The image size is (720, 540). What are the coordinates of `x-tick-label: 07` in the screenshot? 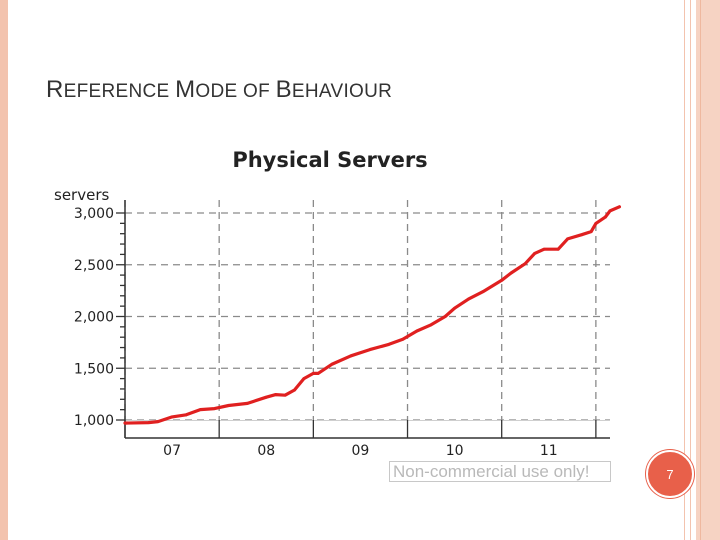 It's located at (172, 451).